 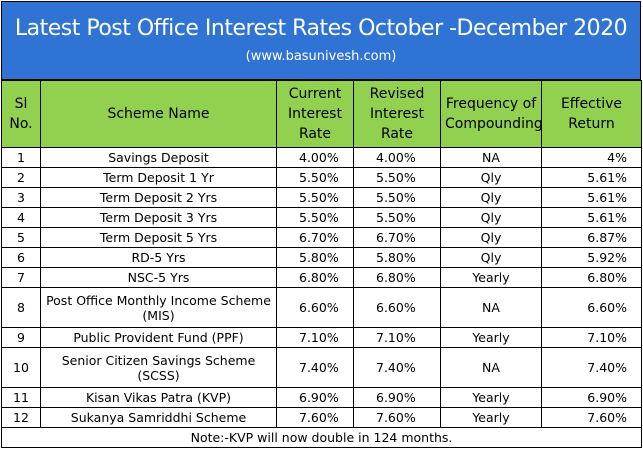 I want to click on column-header: Sl No., so click(x=21, y=114).